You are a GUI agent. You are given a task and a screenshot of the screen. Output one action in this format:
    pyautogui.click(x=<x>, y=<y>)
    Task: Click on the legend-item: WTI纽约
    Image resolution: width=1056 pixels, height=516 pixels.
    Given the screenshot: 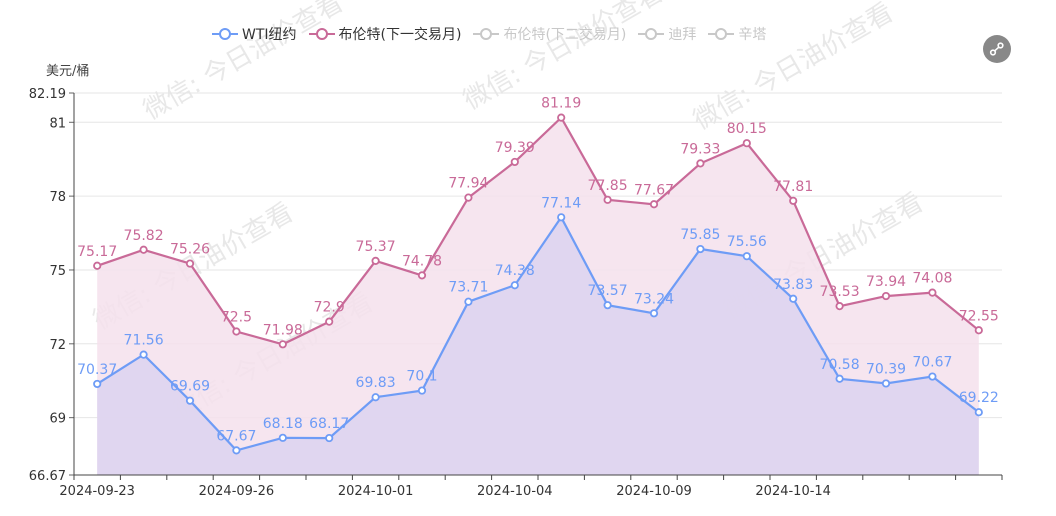 What is the action you would take?
    pyautogui.click(x=254, y=34)
    